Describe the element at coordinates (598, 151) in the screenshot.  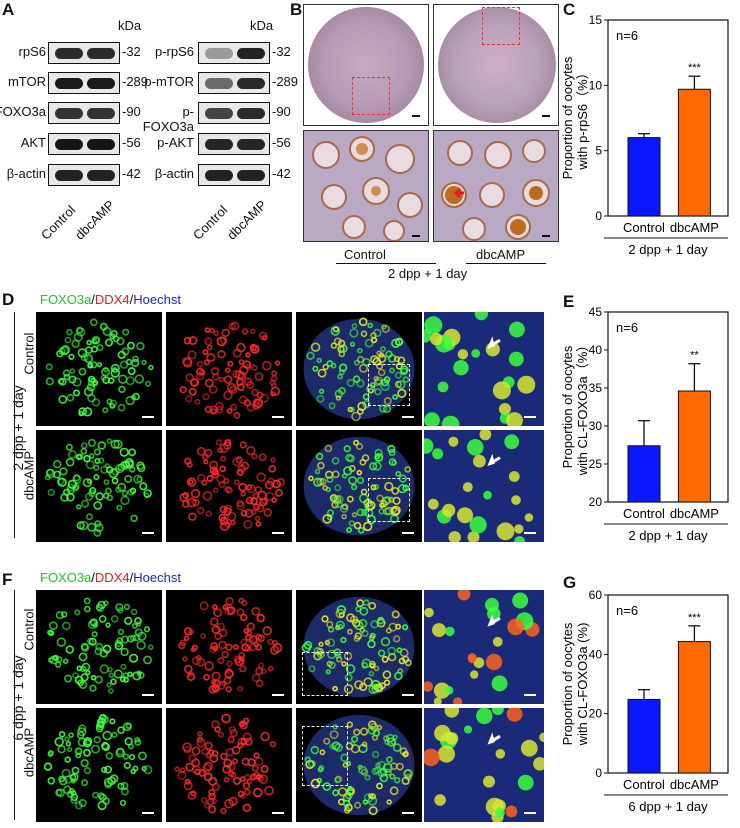
I see `chart-c-ytick-label-1: 5` at that location.